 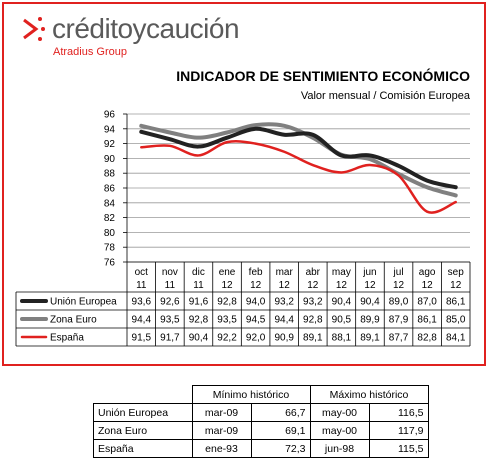 I want to click on x-tick-label: abr, so click(x=313, y=272).